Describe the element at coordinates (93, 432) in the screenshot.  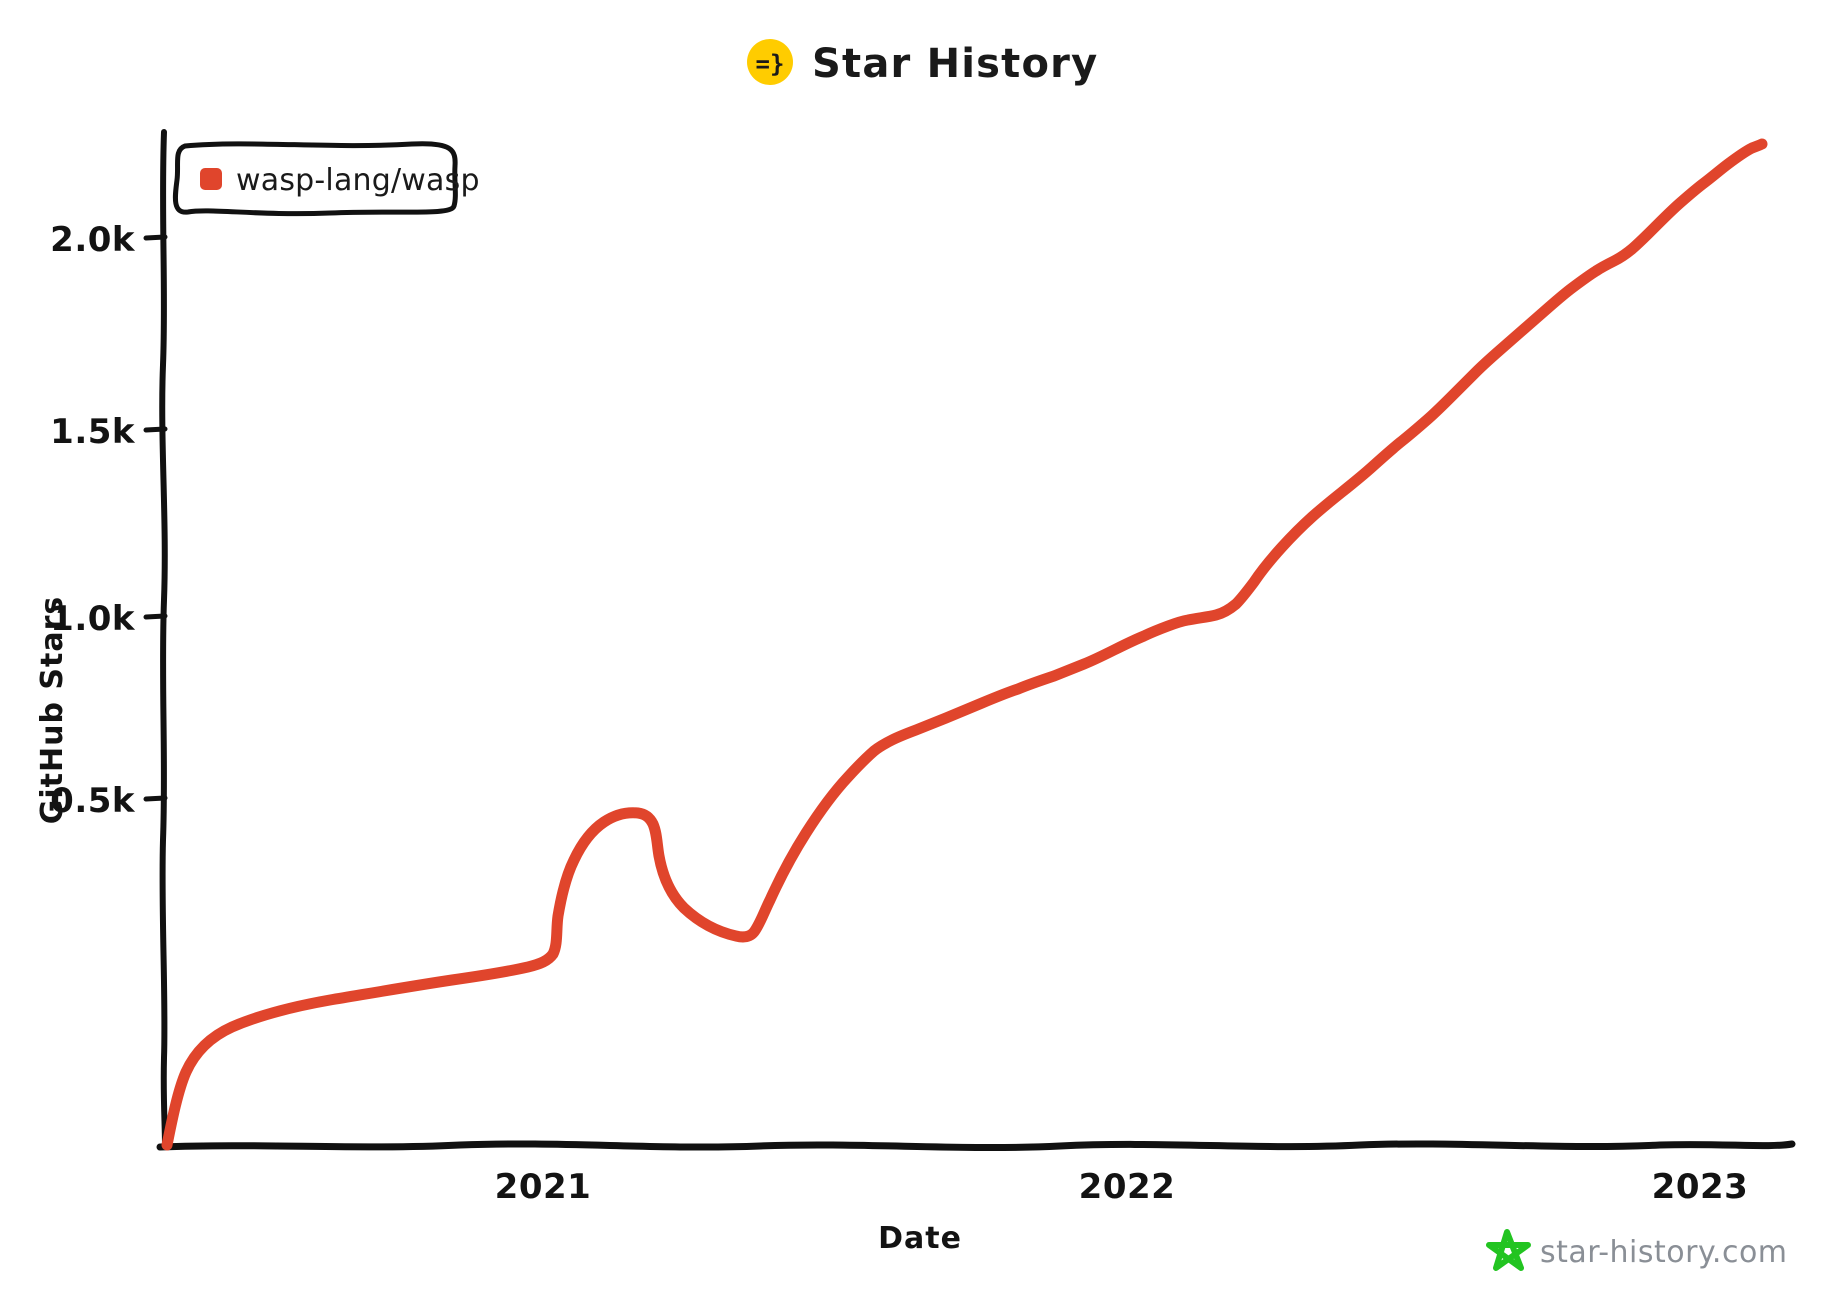
I see `y-tick-label-1500: 1.5k` at that location.